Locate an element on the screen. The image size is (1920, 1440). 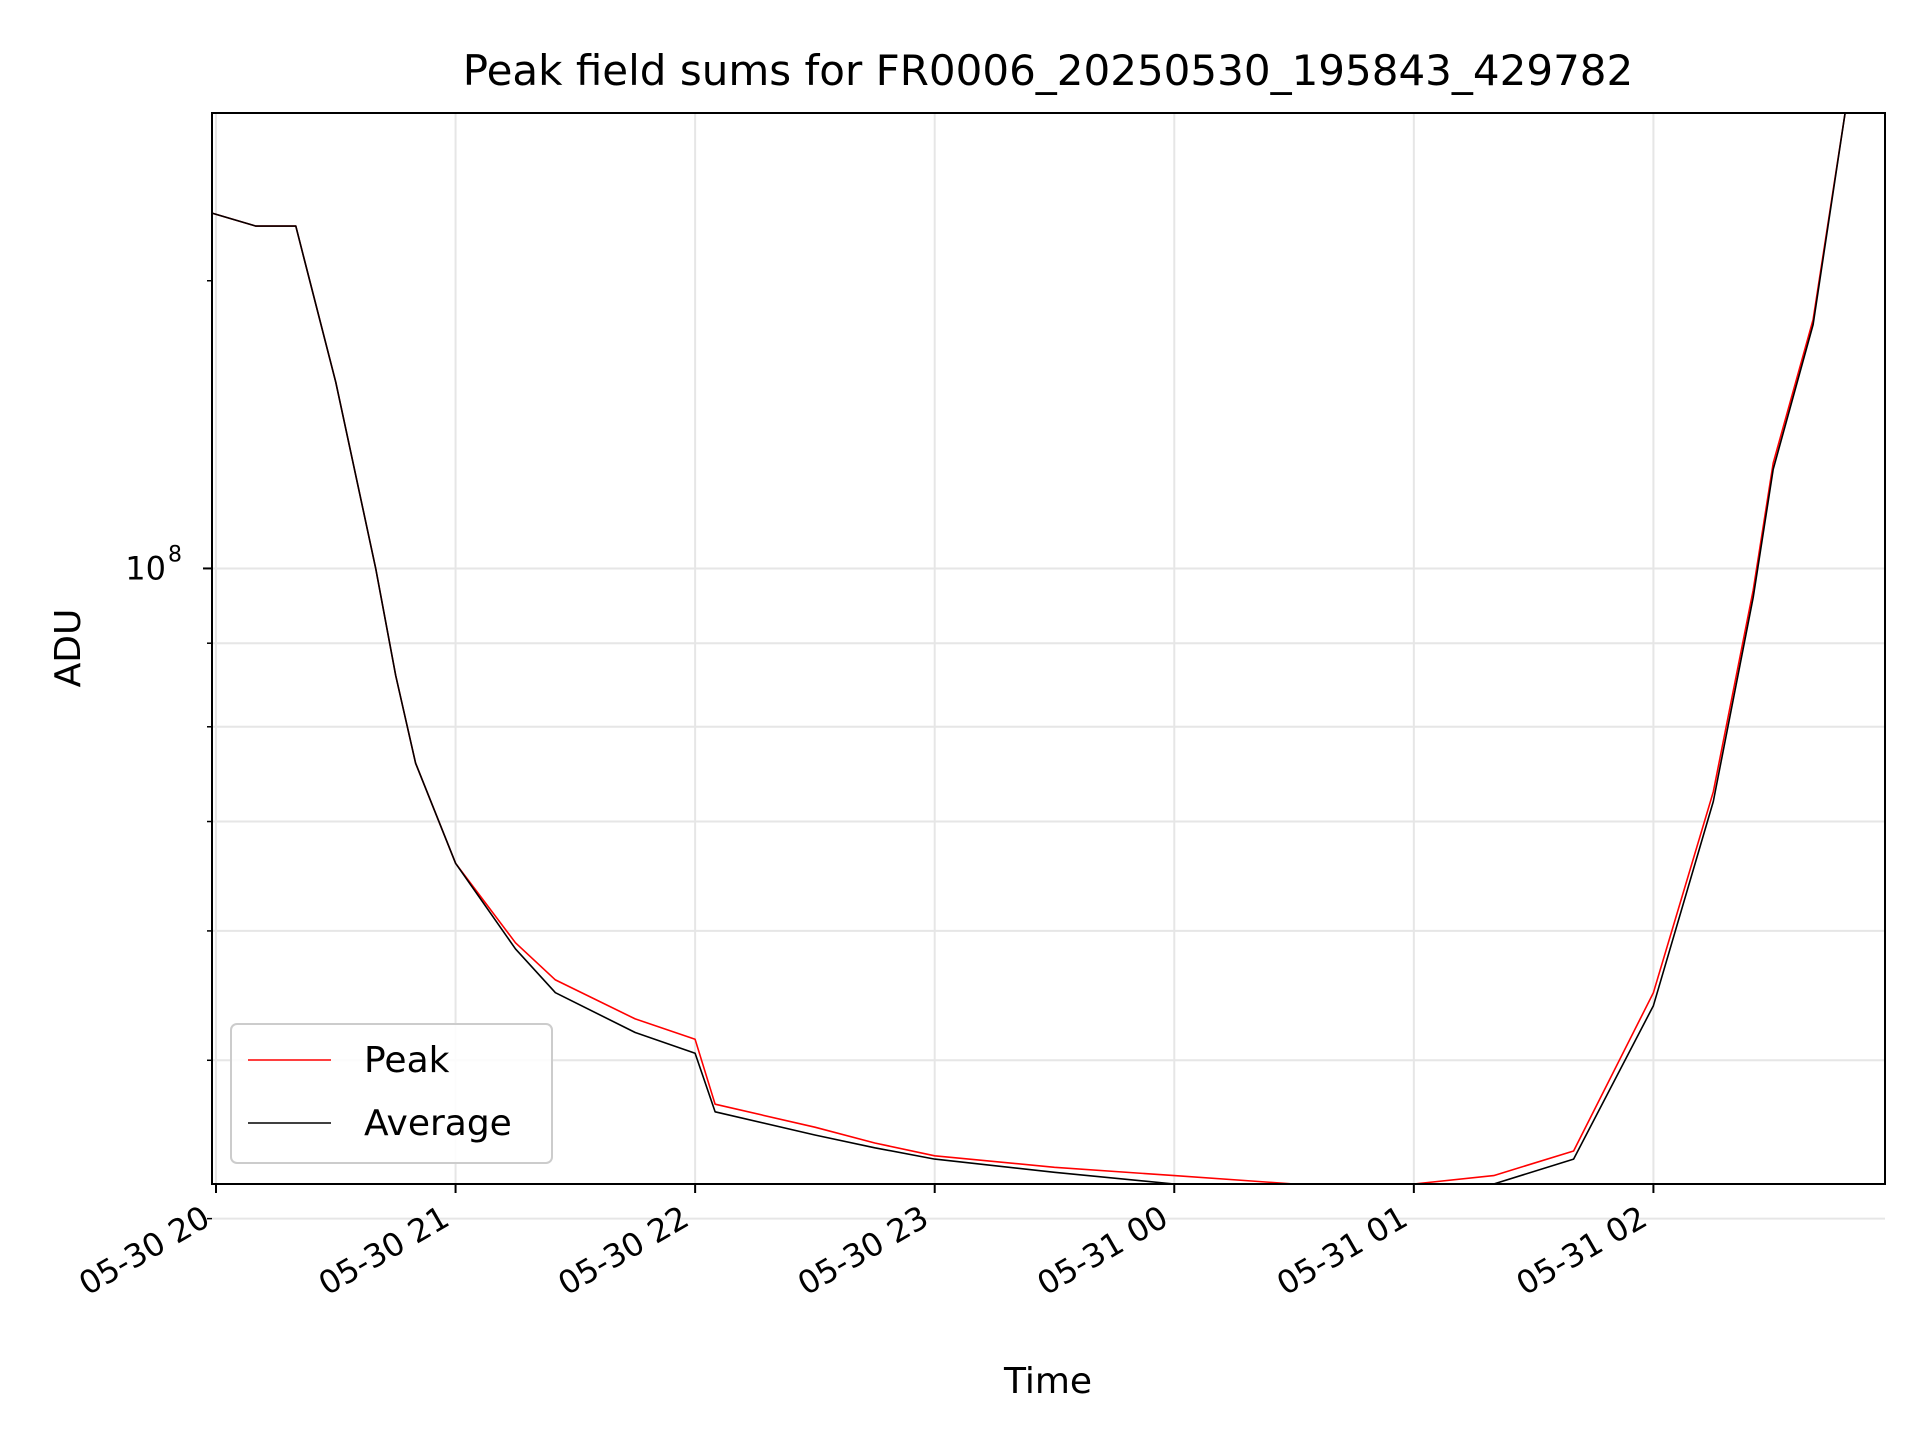
legend-box is located at coordinates (391, 1093).